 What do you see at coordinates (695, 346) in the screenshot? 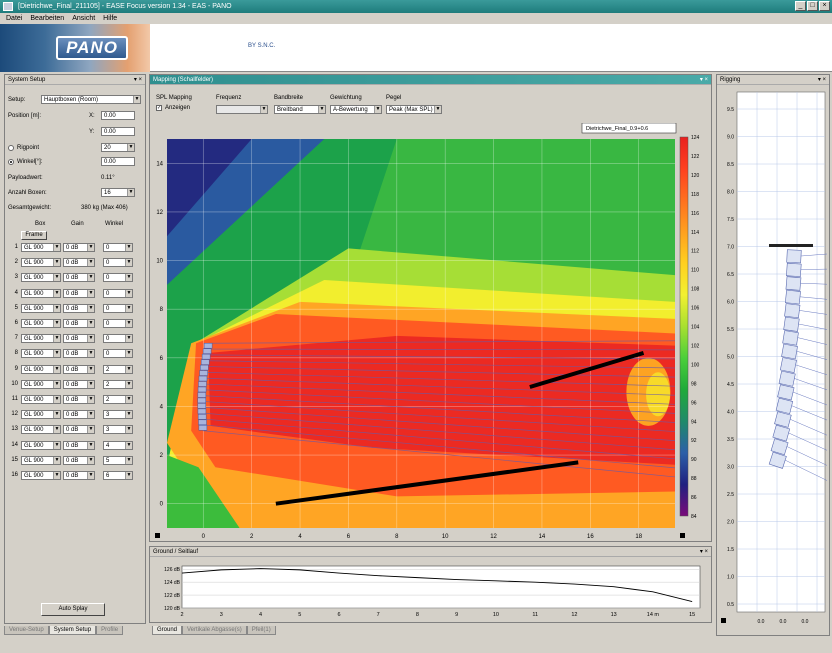
I see `colorbar-tick-label: 102` at bounding box center [695, 346].